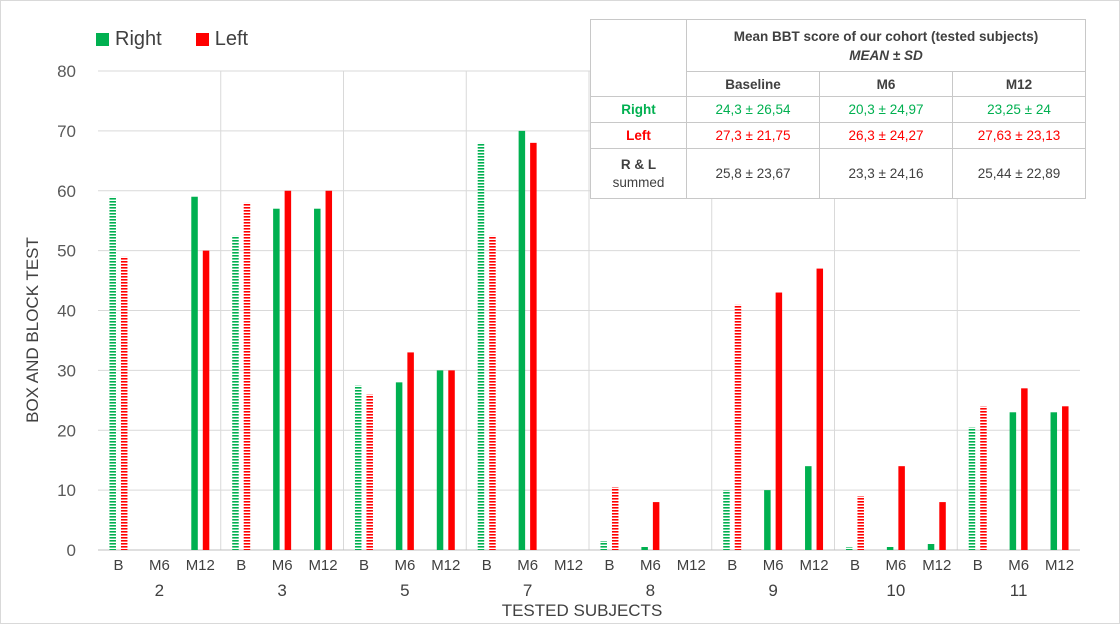  I want to click on y-tick-label: 80, so click(66, 71).